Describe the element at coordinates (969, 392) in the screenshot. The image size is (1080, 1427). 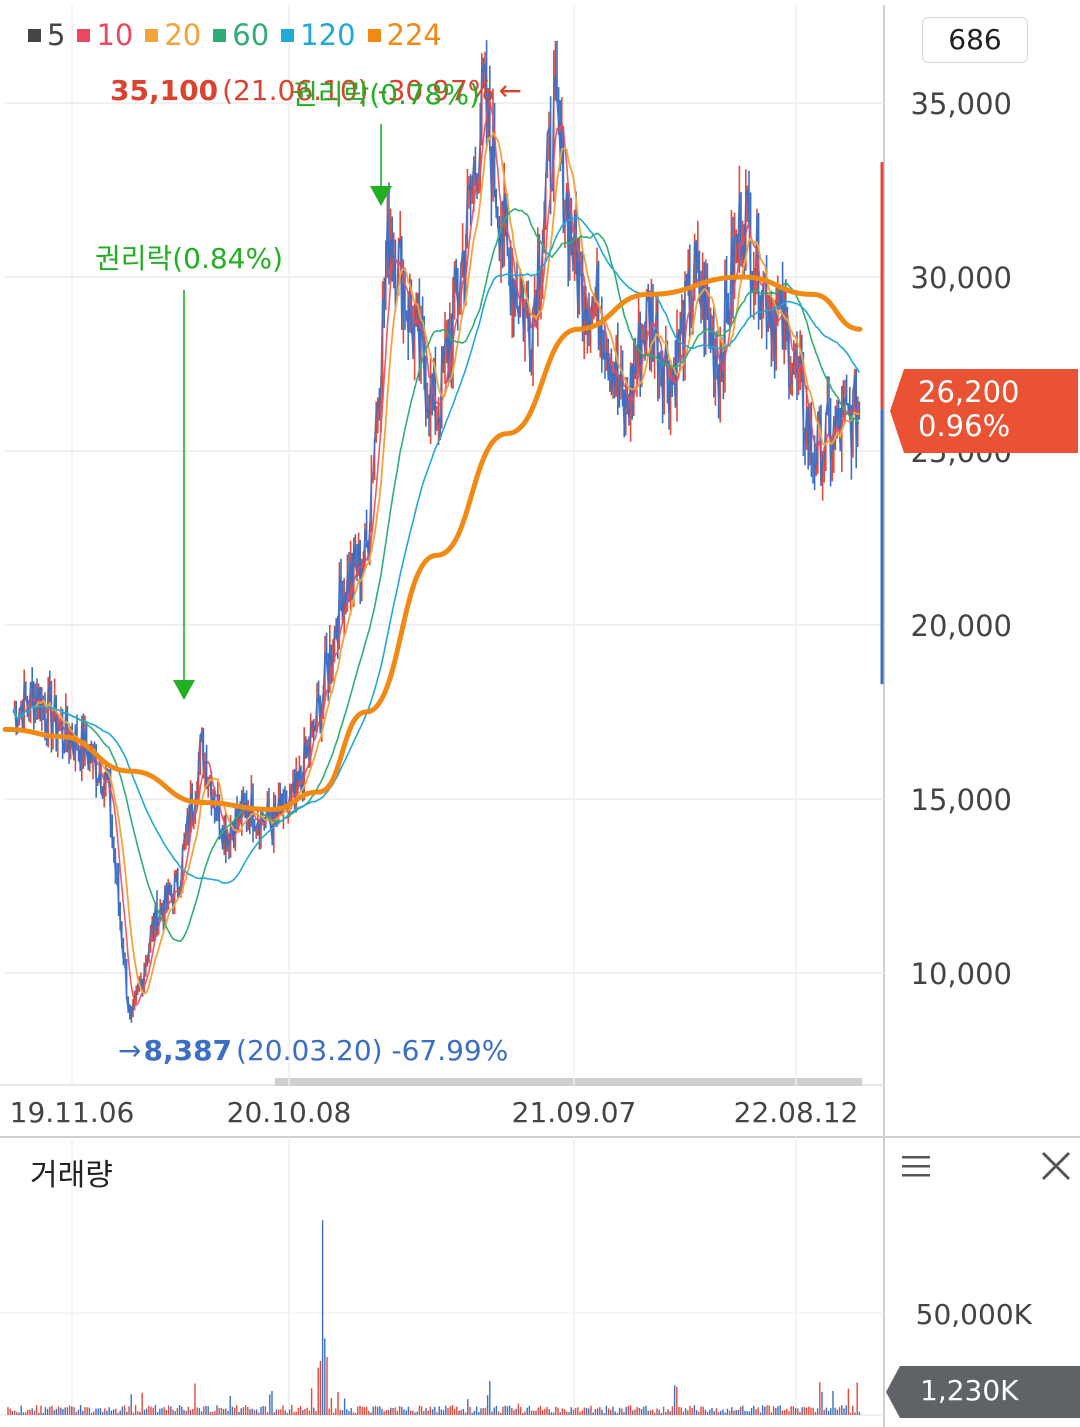
I see `current-price: 26,200` at that location.